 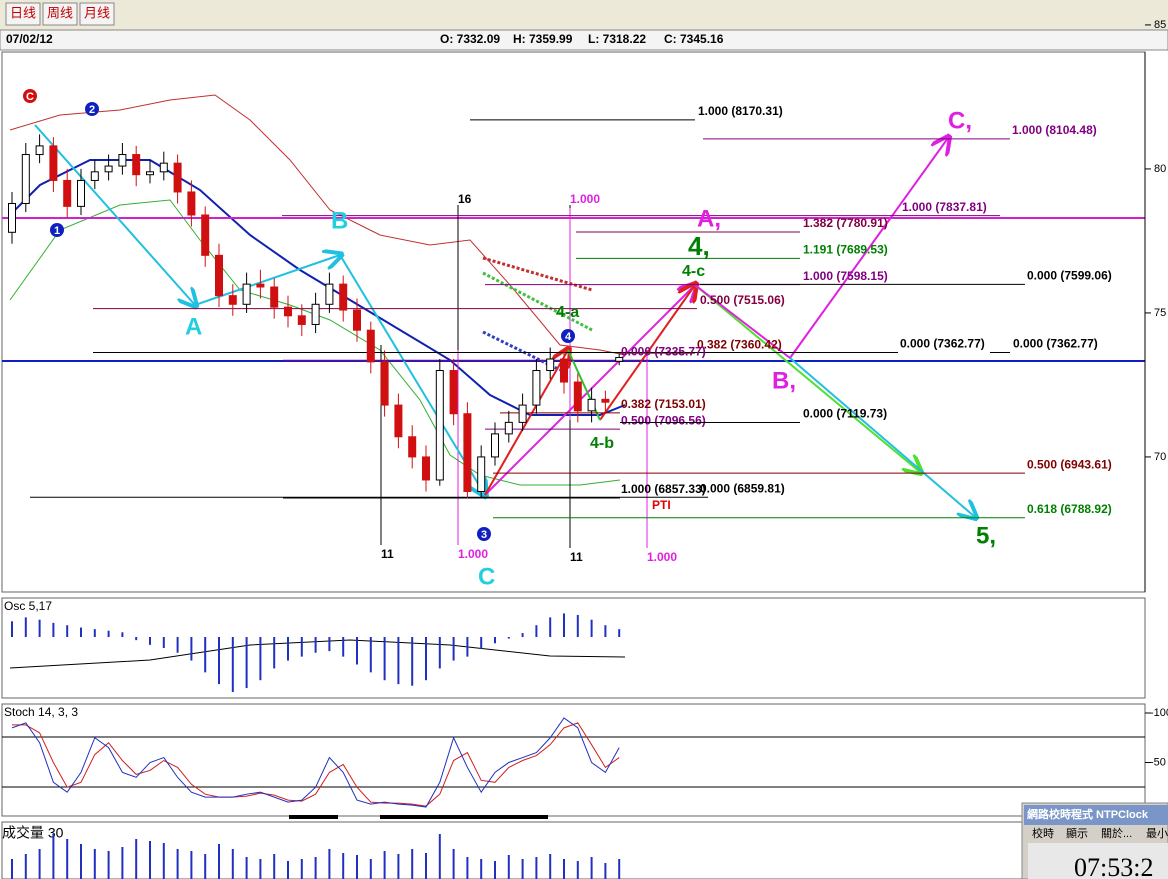 I want to click on toolbar, so click(x=584, y=15).